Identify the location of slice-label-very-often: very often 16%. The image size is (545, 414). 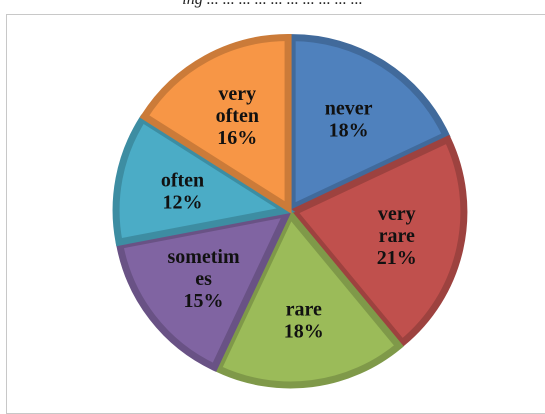
(237, 116).